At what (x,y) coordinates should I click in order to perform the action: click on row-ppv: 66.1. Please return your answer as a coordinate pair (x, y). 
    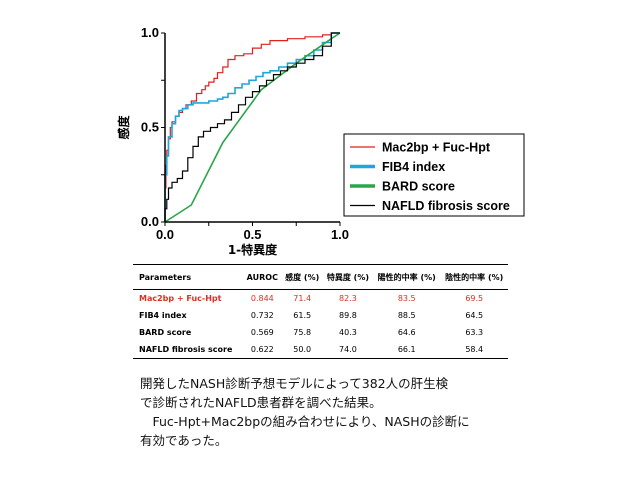
    Looking at the image, I should click on (406, 349).